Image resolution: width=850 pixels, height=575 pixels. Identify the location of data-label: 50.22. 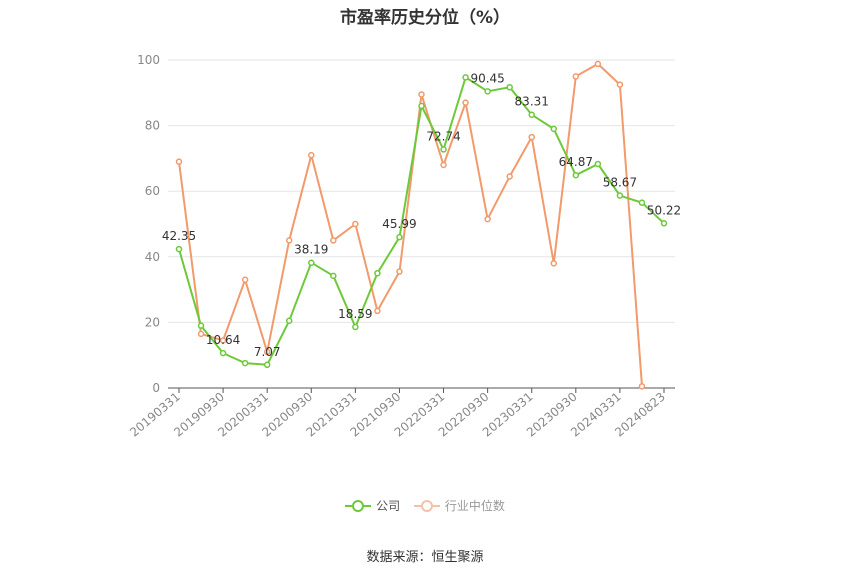
(664, 210).